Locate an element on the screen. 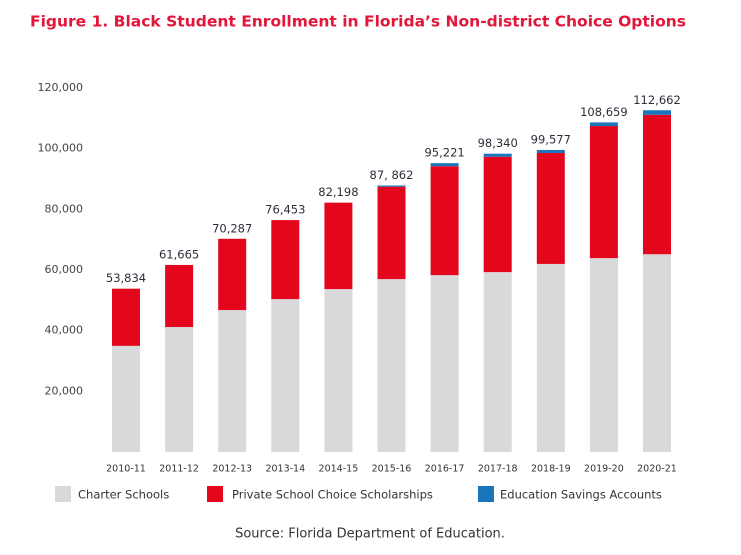  x-tick-label: 2017-18 is located at coordinates (498, 469).